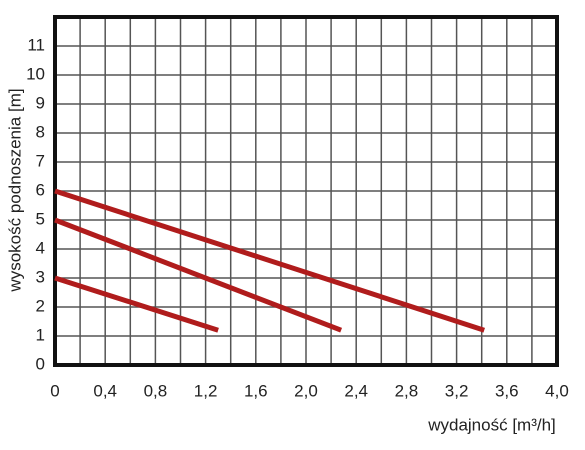  What do you see at coordinates (40, 189) in the screenshot?
I see `y-tick-label: 6` at bounding box center [40, 189].